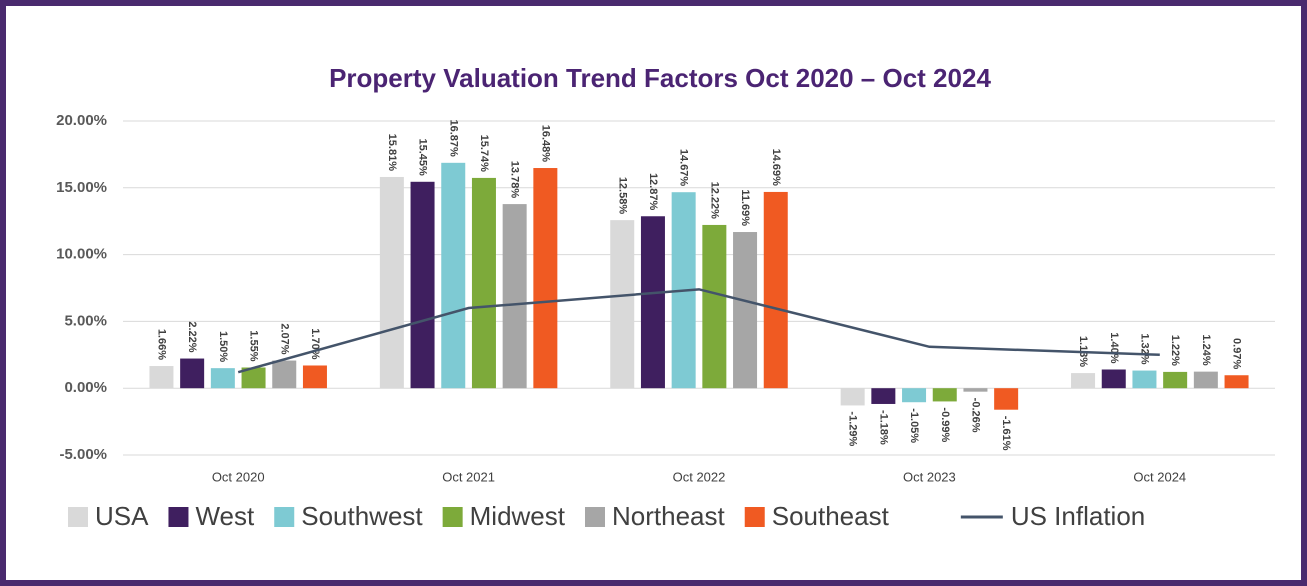  I want to click on value-label: 16.87%, so click(453, 139).